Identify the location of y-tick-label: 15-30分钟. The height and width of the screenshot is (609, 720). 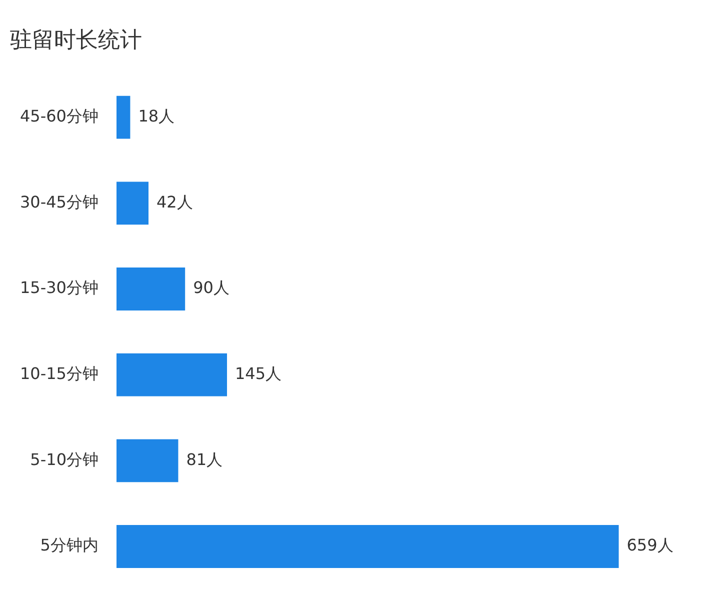
(59, 288).